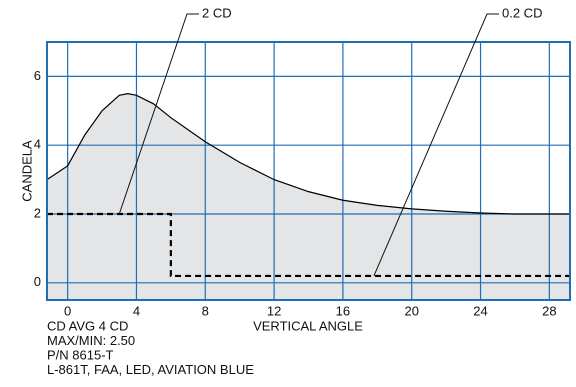 This screenshot has width=576, height=387. What do you see at coordinates (80, 354) in the screenshot?
I see `note: P/N 8615-T` at bounding box center [80, 354].